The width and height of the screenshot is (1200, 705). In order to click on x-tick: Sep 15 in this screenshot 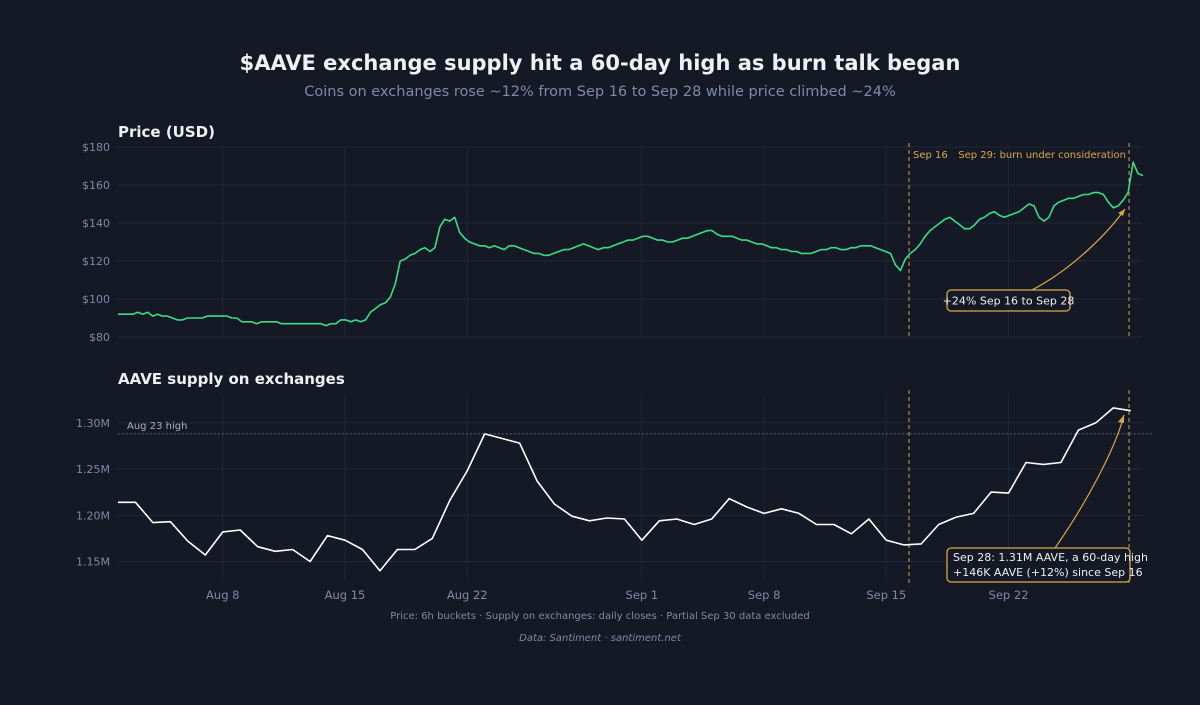, I will do `click(886, 595)`.